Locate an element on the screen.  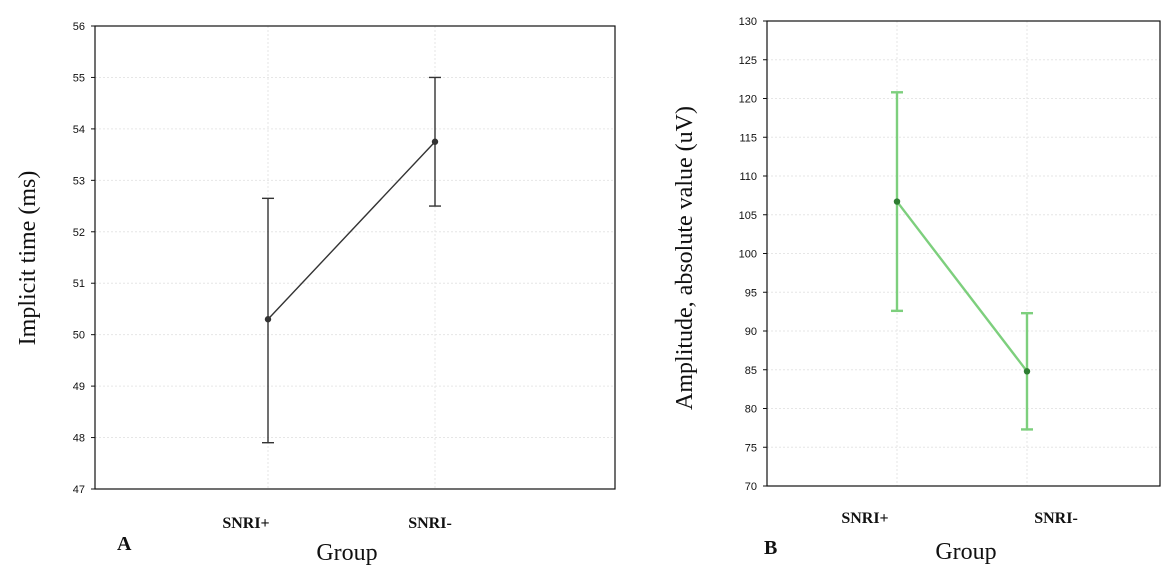
x-tick-label-a-0: SNRI+ is located at coordinates (245, 523).